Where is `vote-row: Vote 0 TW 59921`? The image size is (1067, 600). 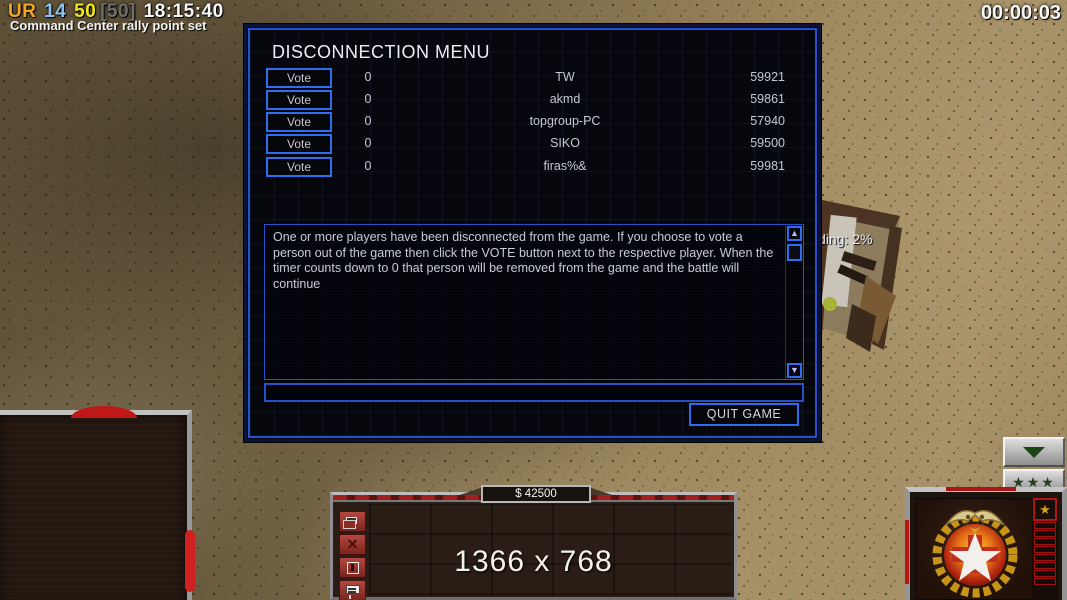
vote-row: Vote 0 TW 59921 is located at coordinates (532, 79).